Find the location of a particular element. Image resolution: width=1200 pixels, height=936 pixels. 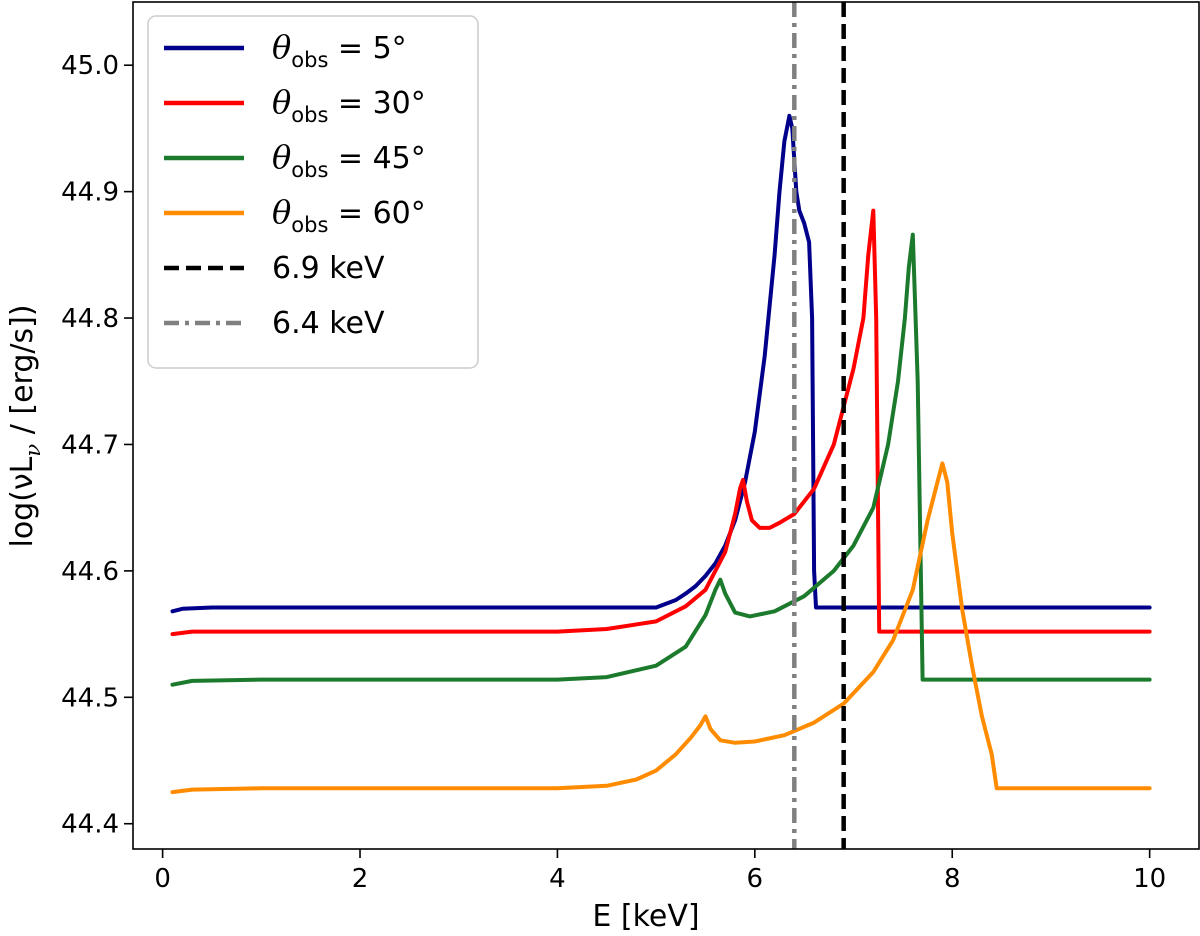

y-axis-label-rest: / [erg/s]) is located at coordinates (22, 373).